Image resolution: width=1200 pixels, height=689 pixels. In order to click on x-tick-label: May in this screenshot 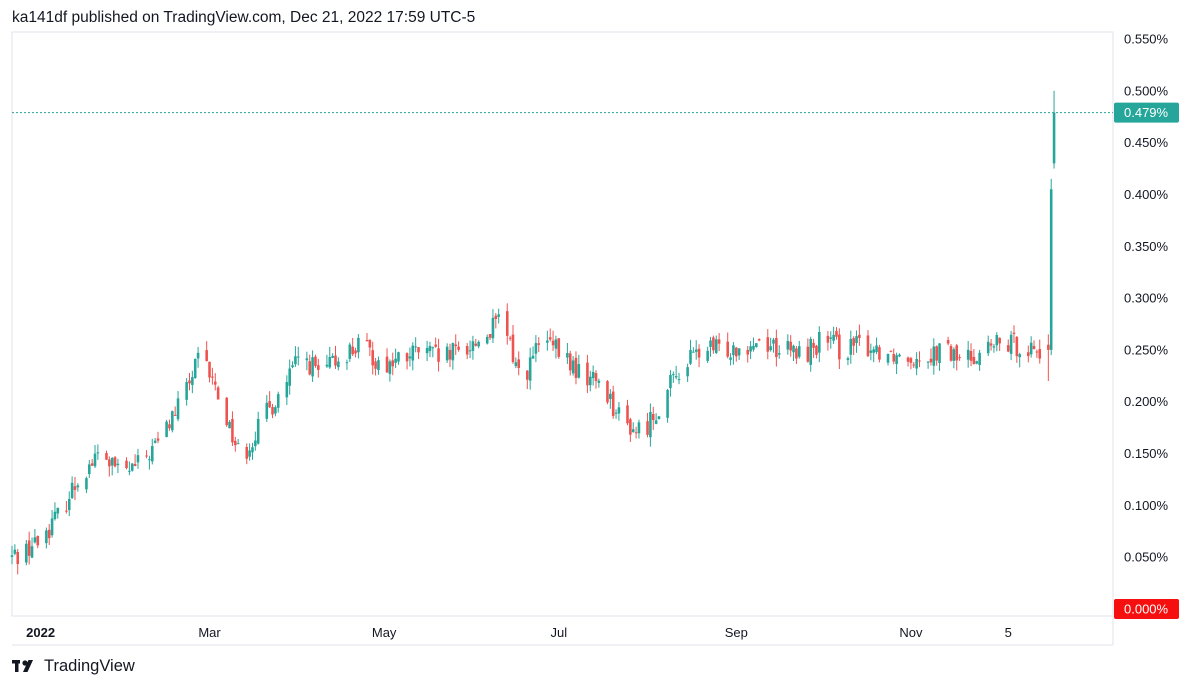, I will do `click(384, 632)`.